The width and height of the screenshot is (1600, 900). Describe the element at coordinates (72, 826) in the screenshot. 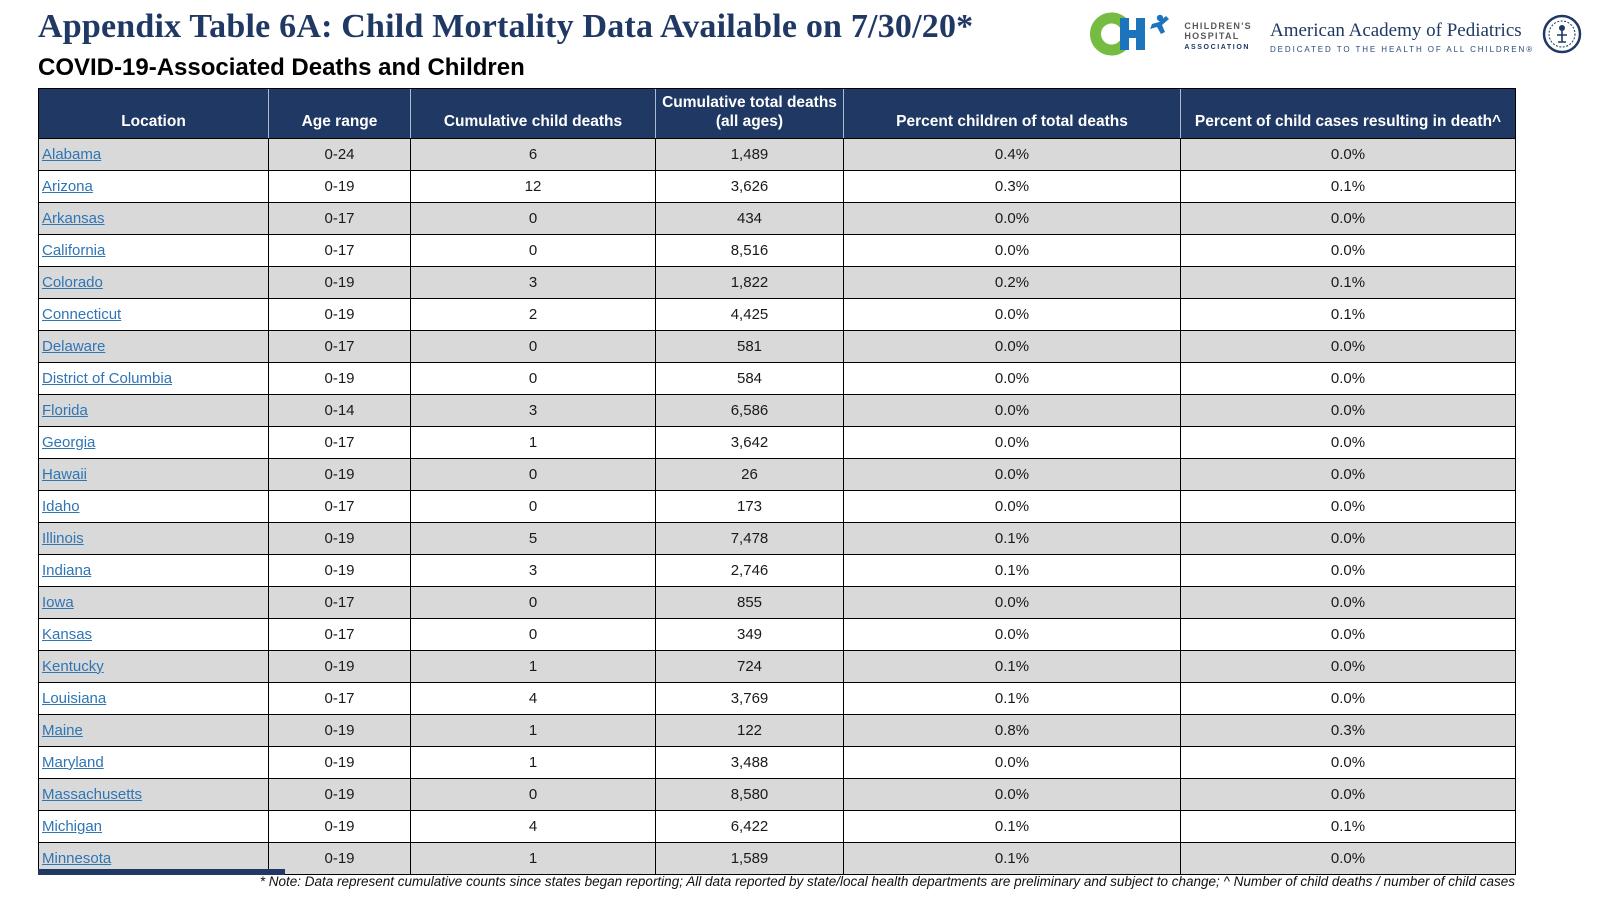

I see `state-link: Michigan` at that location.